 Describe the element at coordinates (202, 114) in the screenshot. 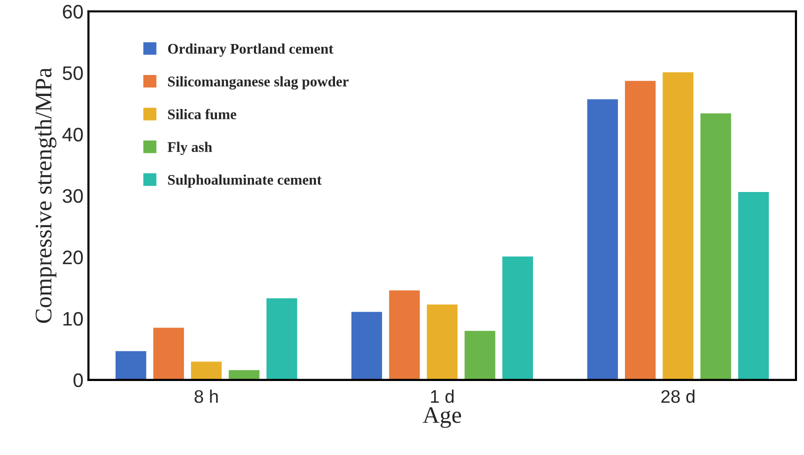

I see `legend-label: Silica fume` at that location.